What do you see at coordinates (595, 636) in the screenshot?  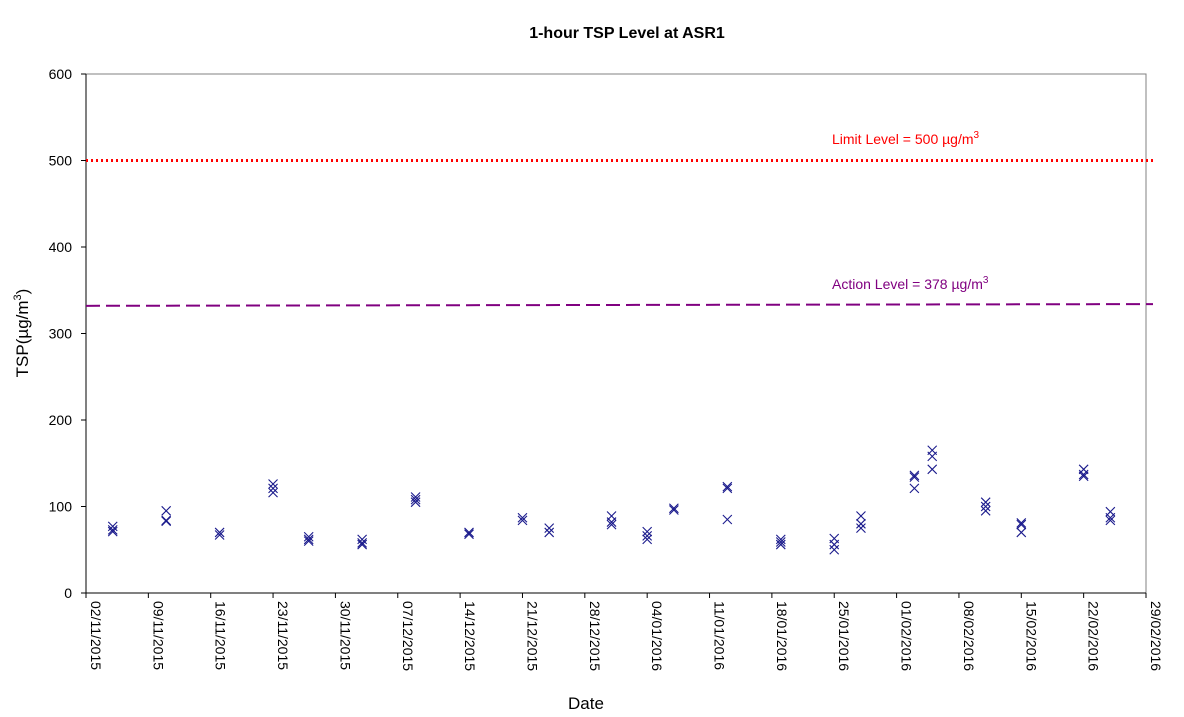 I see `x-tick-label: 28/12/2015` at bounding box center [595, 636].